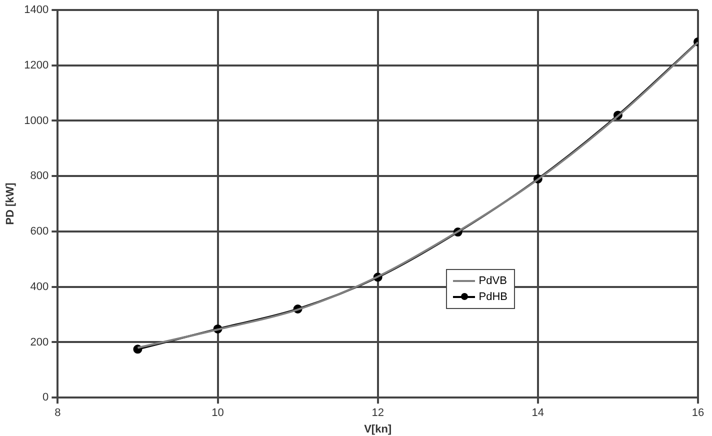  Describe the element at coordinates (39, 232) in the screenshot. I see `y-tick-label: 600` at that location.